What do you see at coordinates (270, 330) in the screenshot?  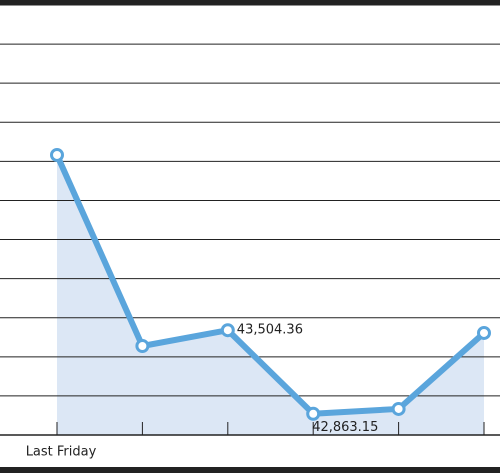 I see `data-label: 43,504.36` at bounding box center [270, 330].